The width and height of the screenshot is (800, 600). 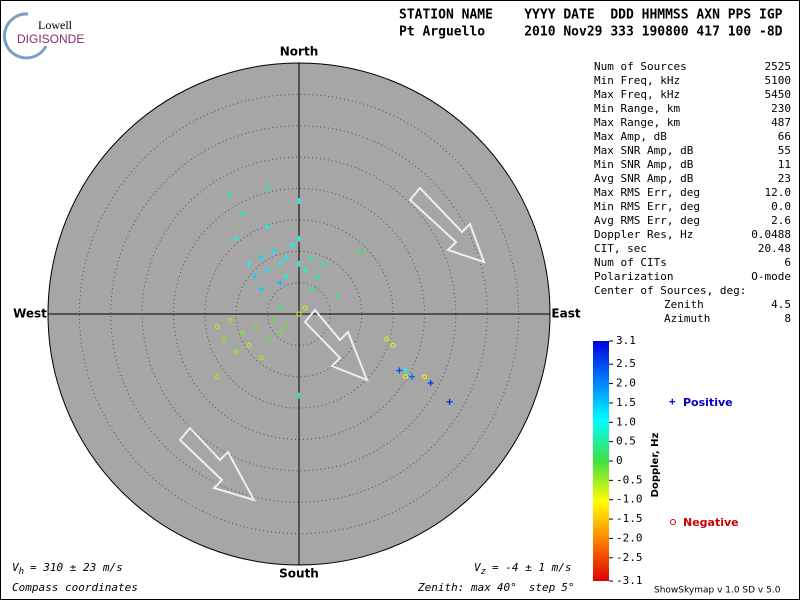 What do you see at coordinates (778, 94) in the screenshot?
I see `stat-value: 5450` at bounding box center [778, 94].